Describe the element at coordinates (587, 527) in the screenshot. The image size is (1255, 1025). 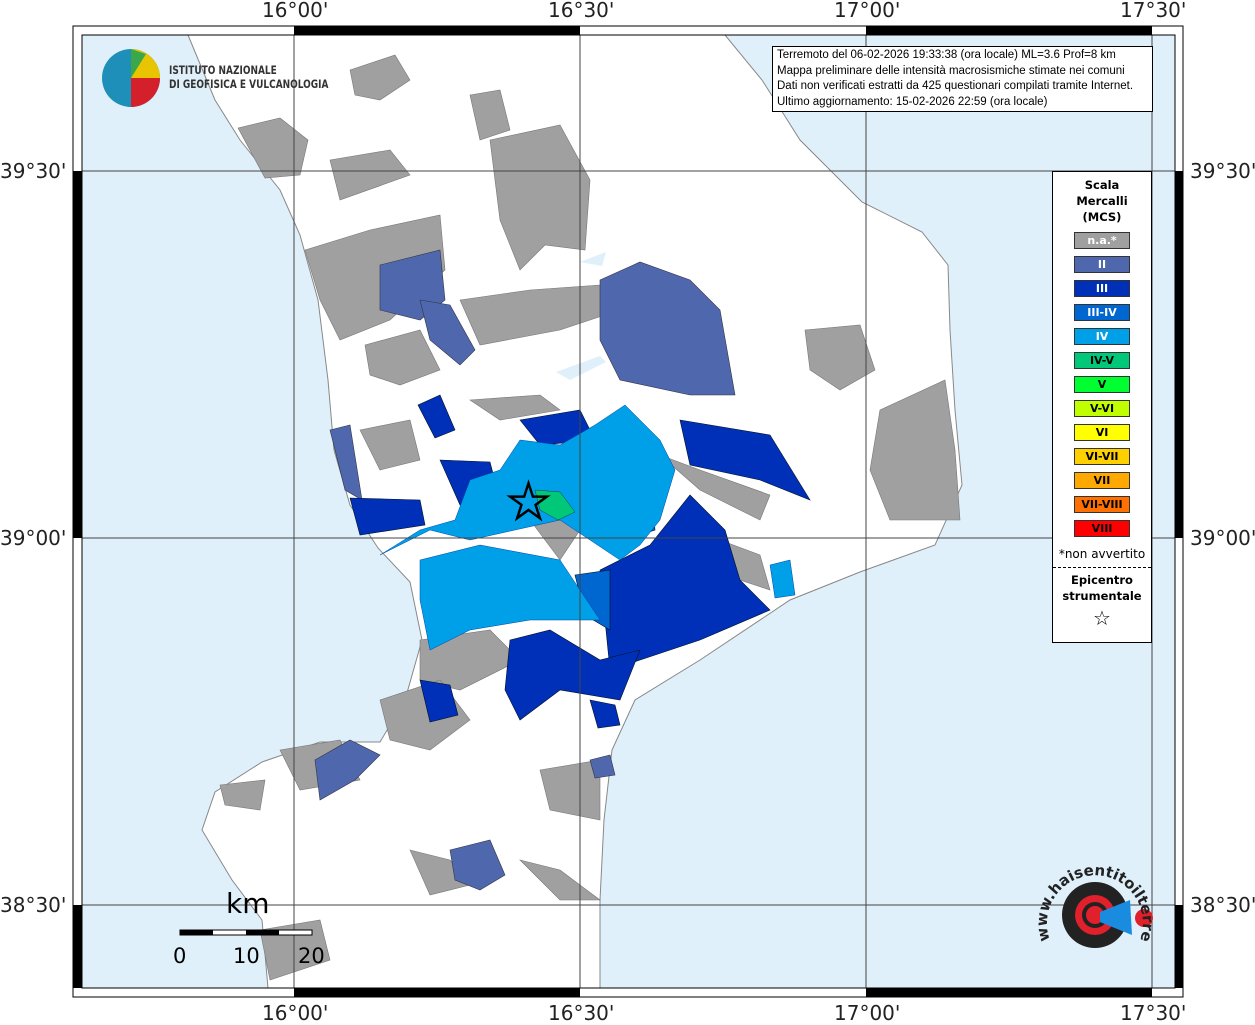
I see `municipalities-iv` at that location.